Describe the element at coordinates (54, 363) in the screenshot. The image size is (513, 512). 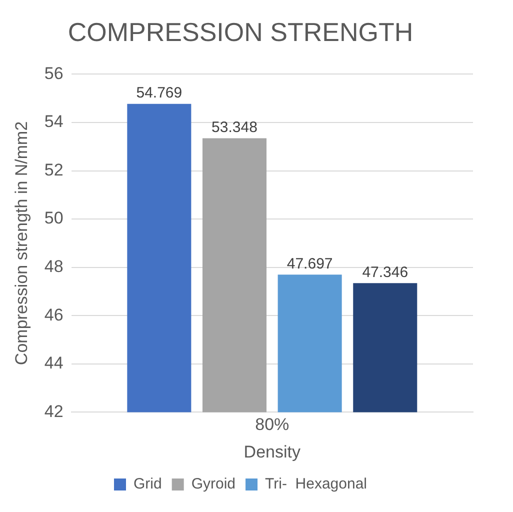
I see `y-tick-label: 44` at that location.